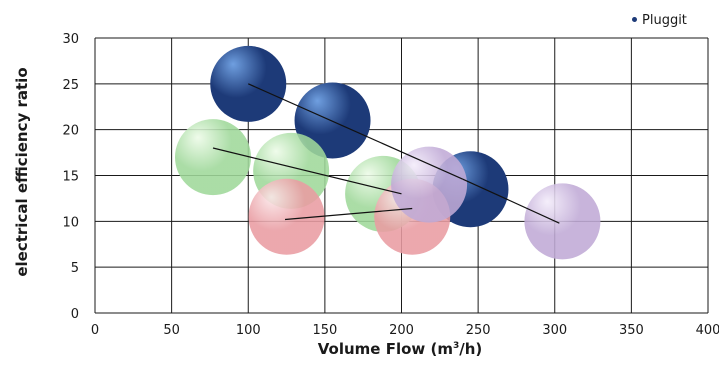 The width and height of the screenshot is (719, 382). What do you see at coordinates (70, 222) in the screenshot?
I see `y-tick-label: 10` at bounding box center [70, 222].